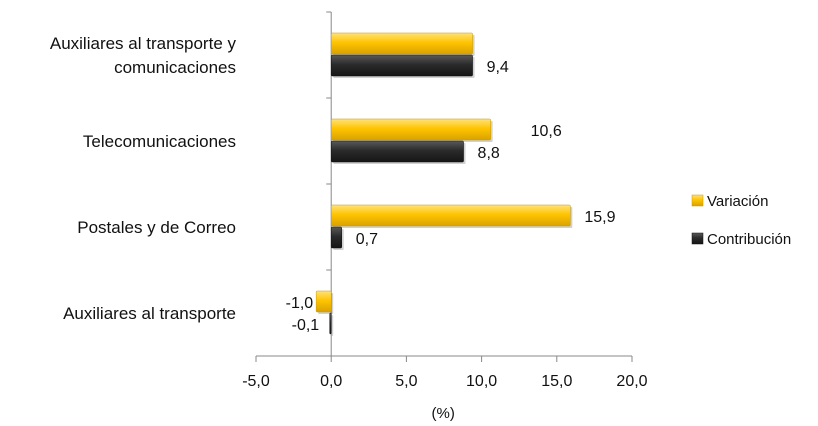  What do you see at coordinates (489, 153) in the screenshot?
I see `data-label: 8,8` at bounding box center [489, 153].